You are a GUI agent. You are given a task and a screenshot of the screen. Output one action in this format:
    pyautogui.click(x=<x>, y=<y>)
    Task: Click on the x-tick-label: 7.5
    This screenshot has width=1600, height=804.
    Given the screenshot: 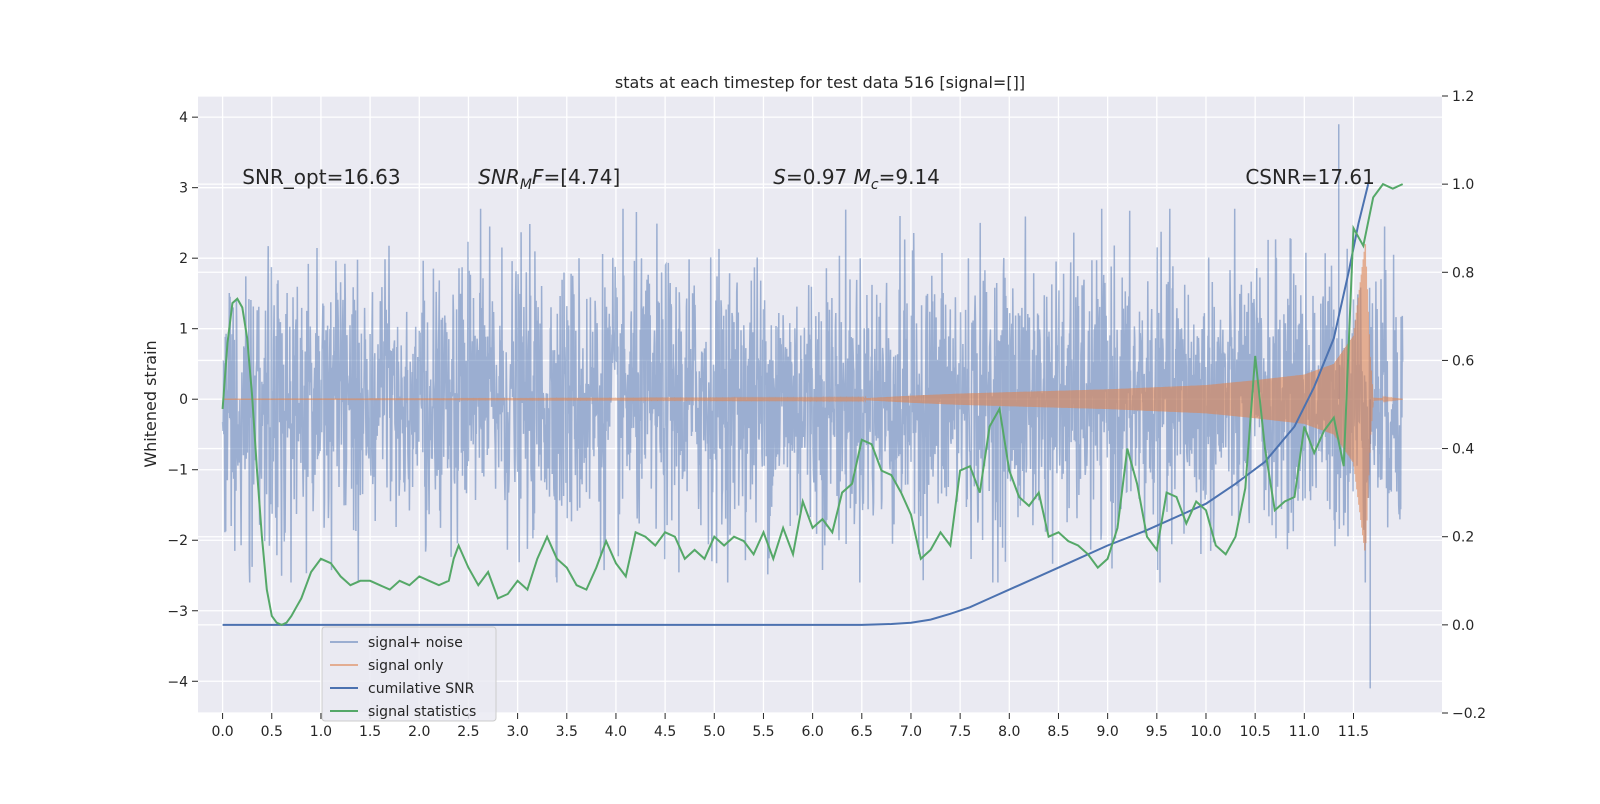 What is the action you would take?
    pyautogui.click(x=960, y=732)
    